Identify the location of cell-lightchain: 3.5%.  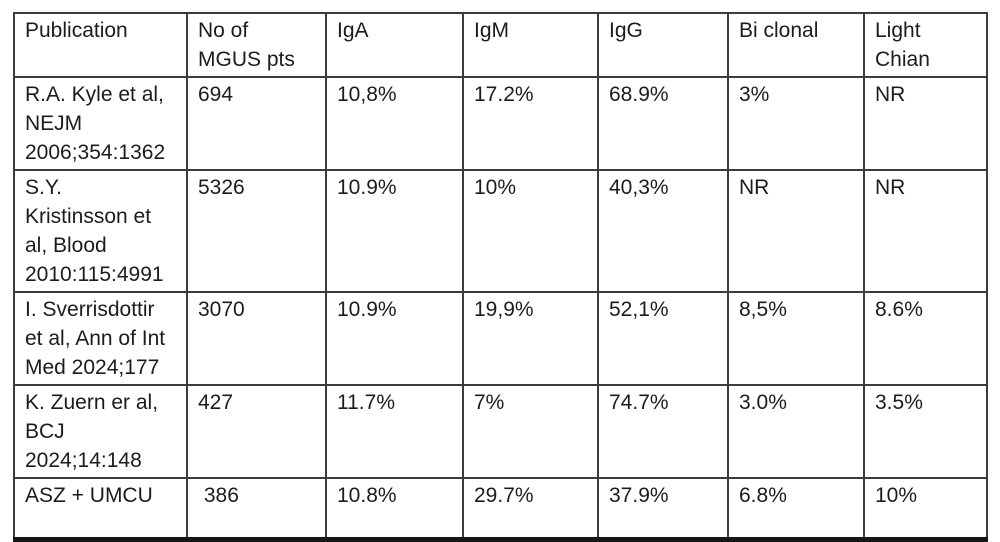
(925, 431).